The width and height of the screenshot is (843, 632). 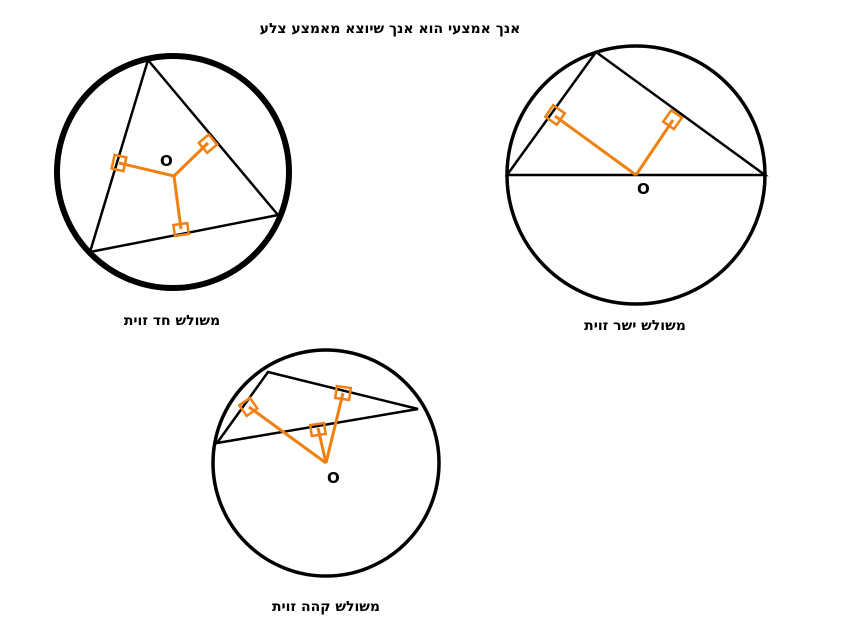 I want to click on obtuse-triangle, so click(x=316, y=407).